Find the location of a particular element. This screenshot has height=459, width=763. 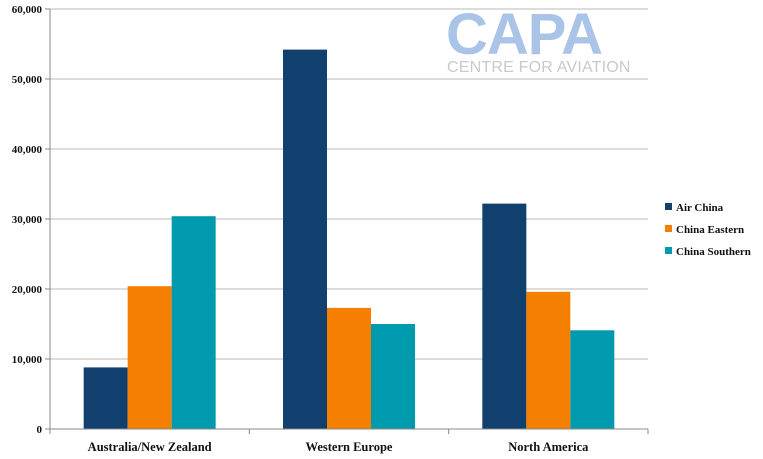

legend-label: Air China is located at coordinates (700, 208).